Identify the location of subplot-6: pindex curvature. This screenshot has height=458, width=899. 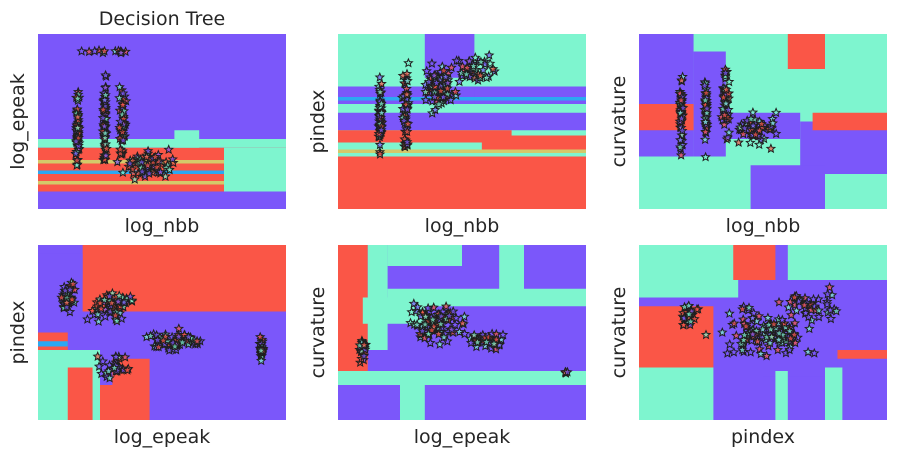
(747, 346).